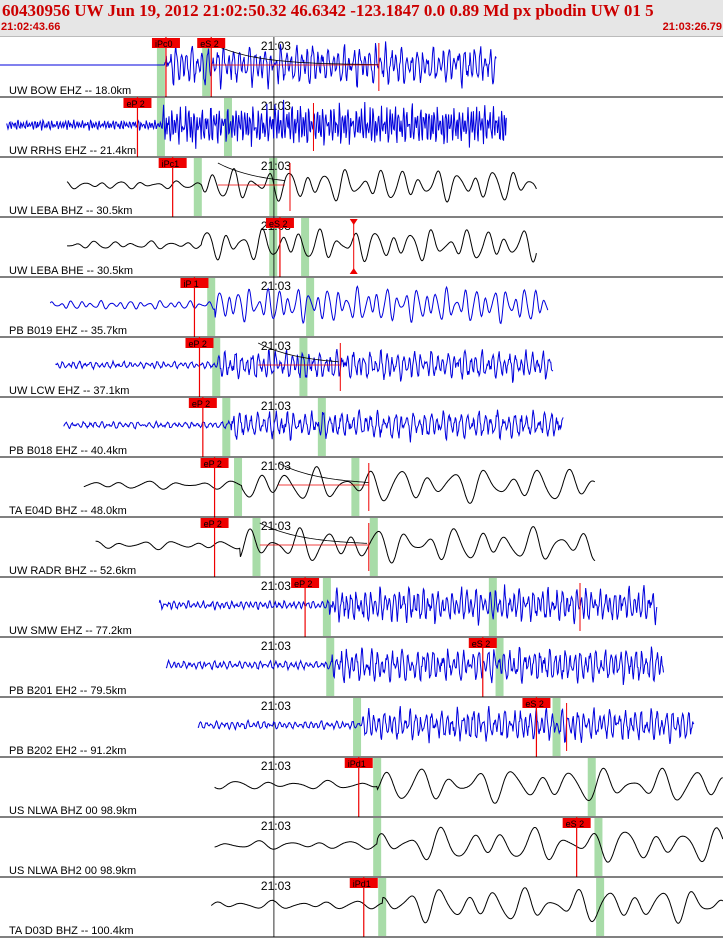  What do you see at coordinates (73, 811) in the screenshot?
I see `station-label: US NLWA BHZ 00 98.9km` at bounding box center [73, 811].